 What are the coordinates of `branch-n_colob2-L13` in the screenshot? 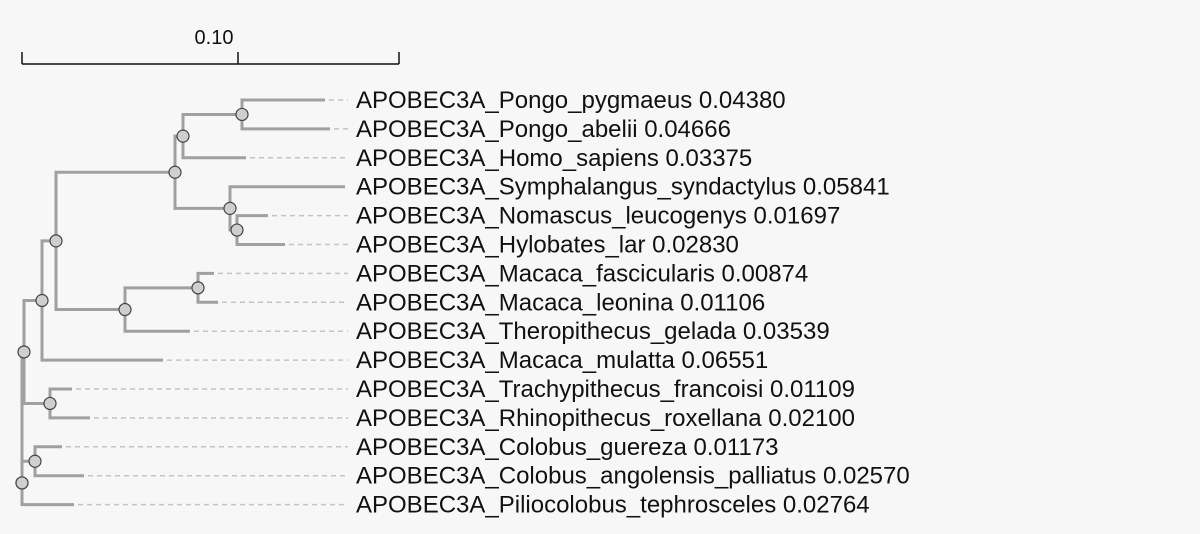 It's located at (58, 469).